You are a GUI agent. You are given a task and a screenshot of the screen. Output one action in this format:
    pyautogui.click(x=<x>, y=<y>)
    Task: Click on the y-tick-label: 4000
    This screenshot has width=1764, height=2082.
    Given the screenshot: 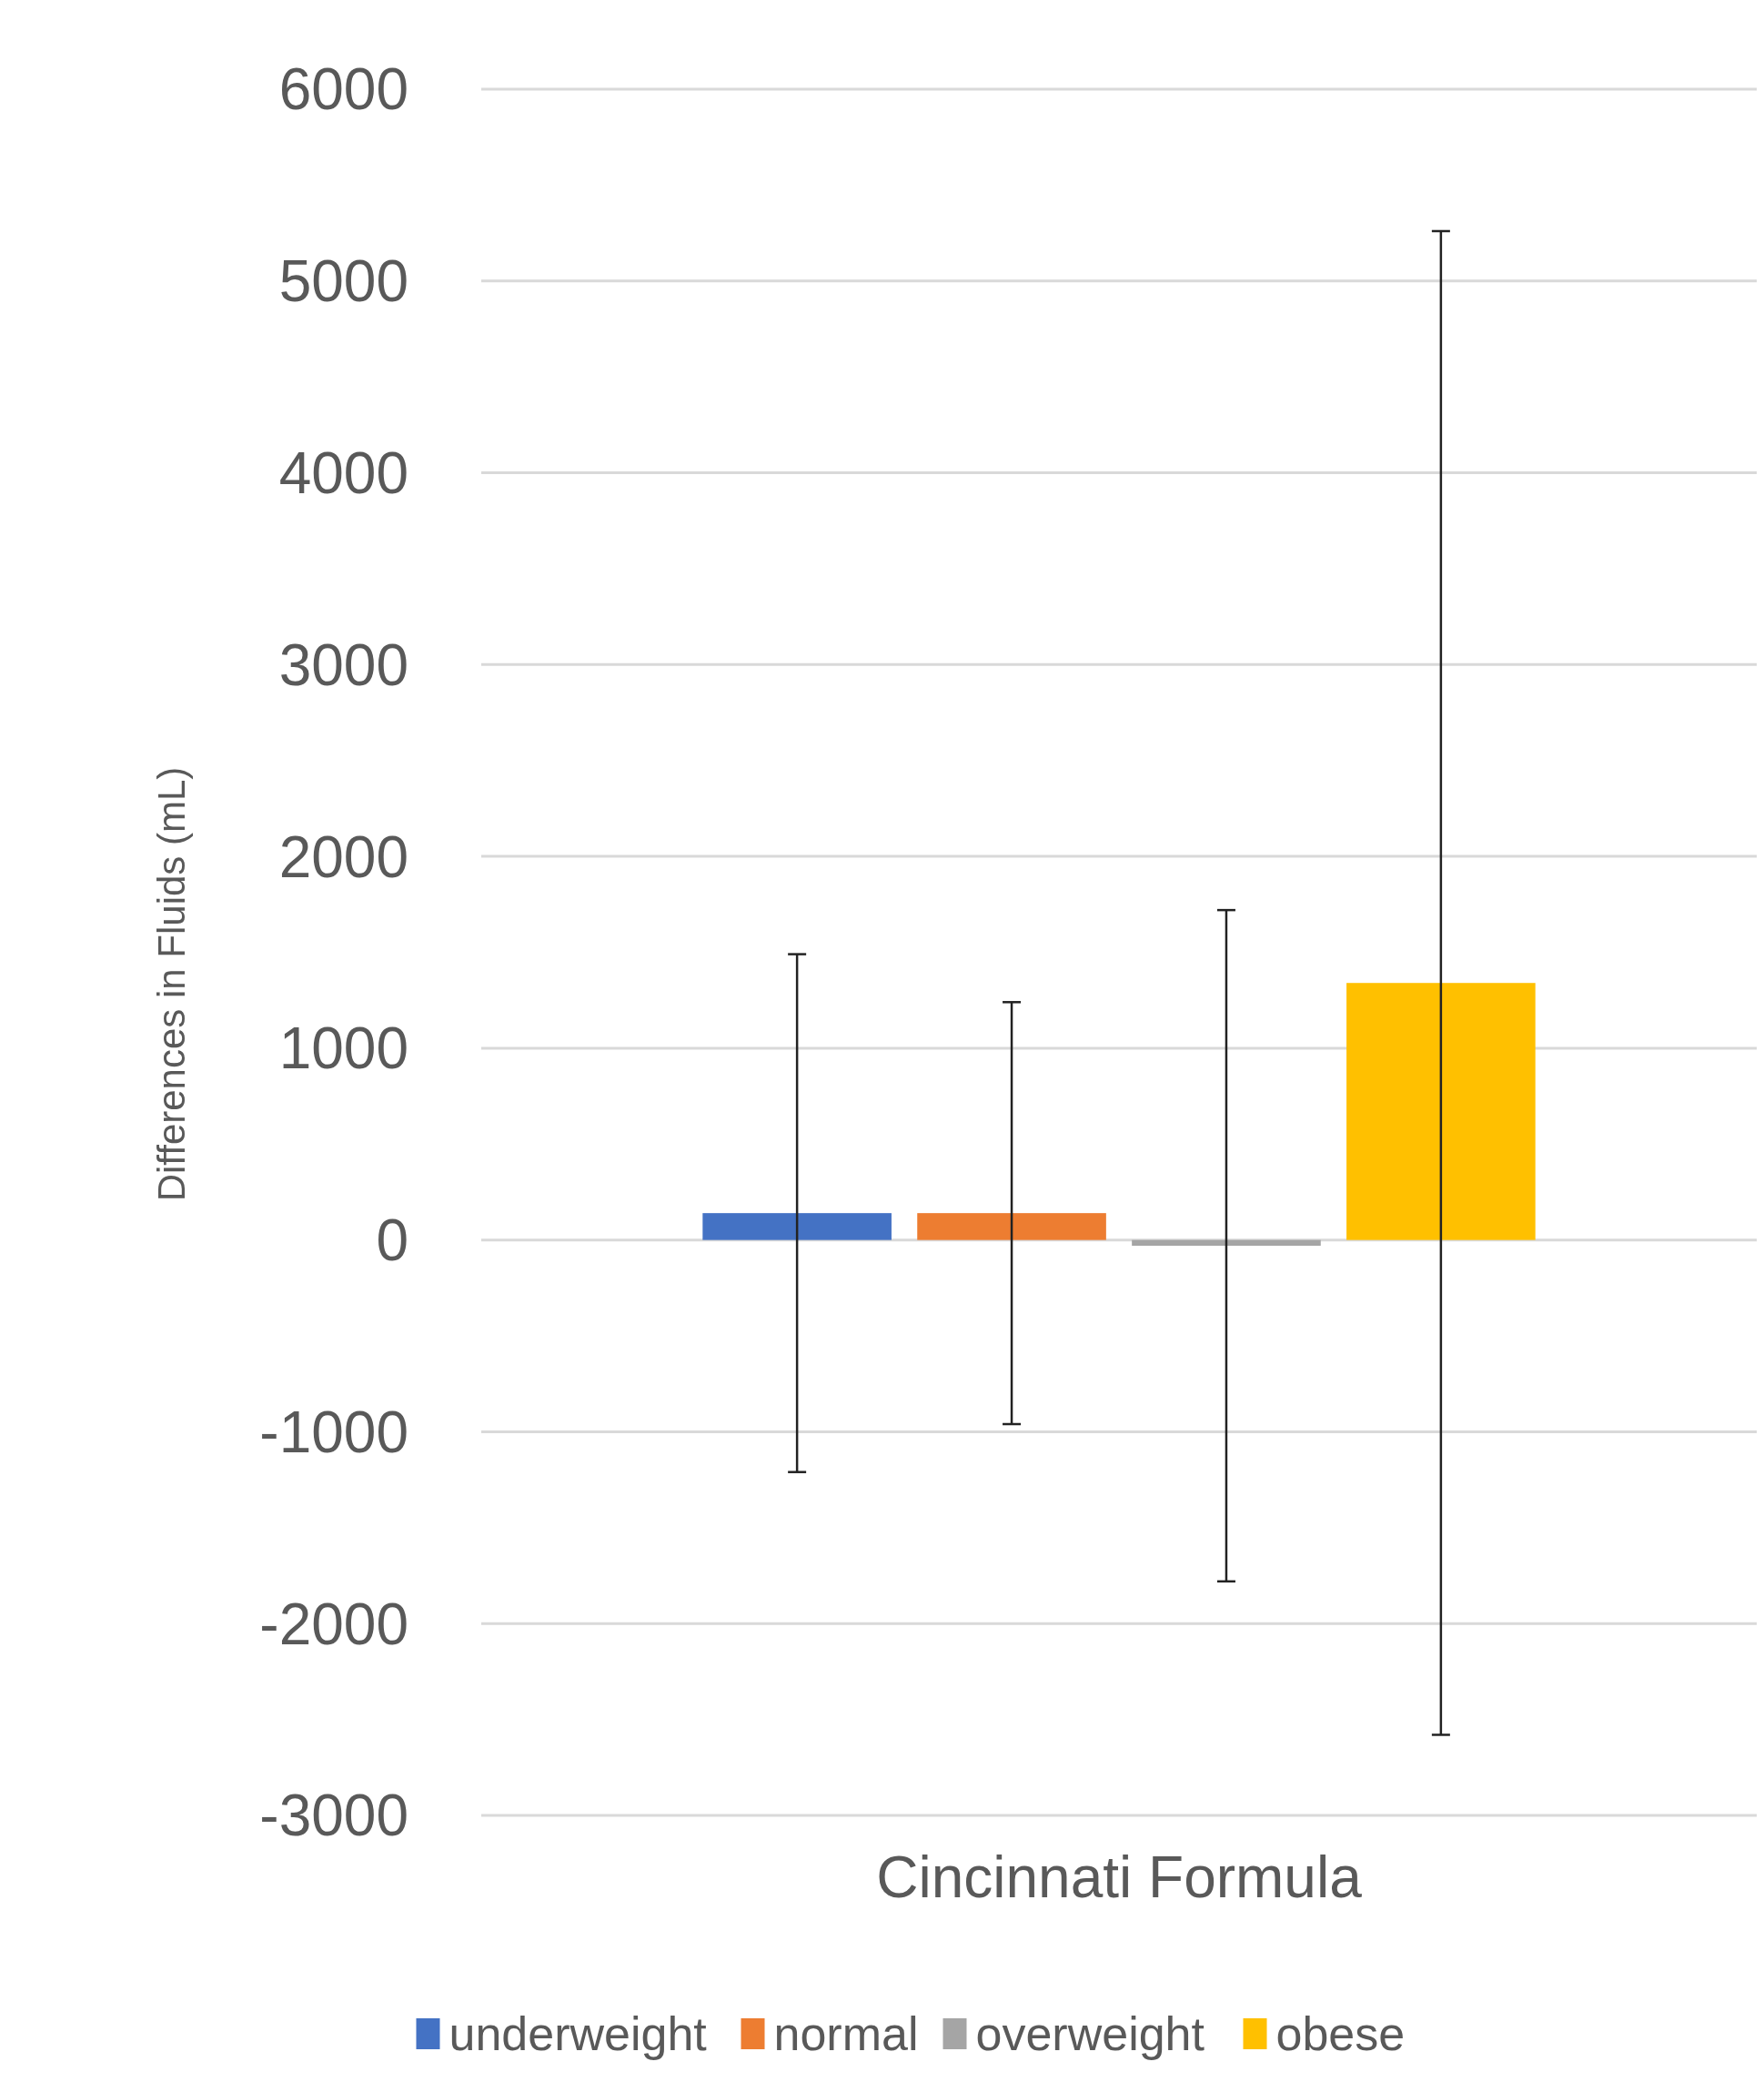 What is the action you would take?
    pyautogui.click(x=343, y=473)
    